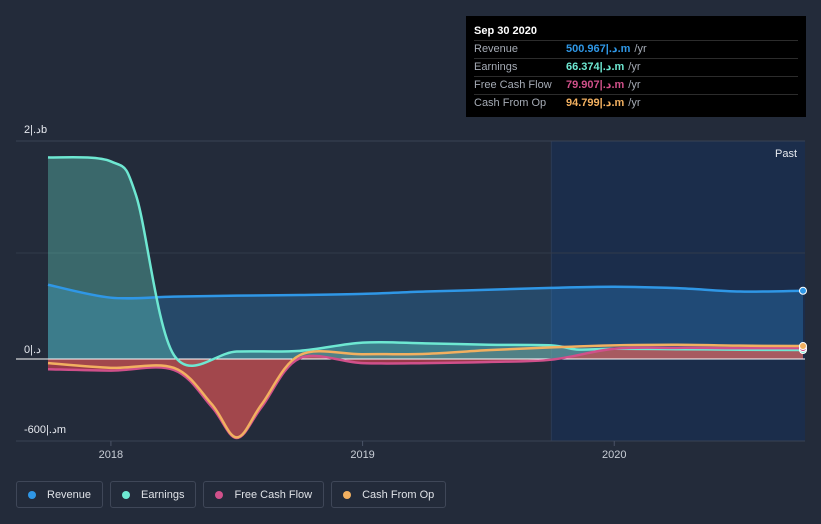 The image size is (821, 524). Describe the element at coordinates (595, 67) in the screenshot. I see `tooltip-value: 66.374|.د.m` at that location.